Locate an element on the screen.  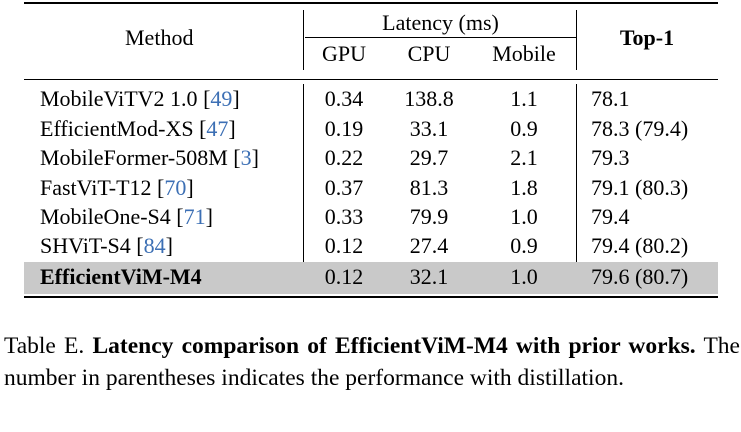
vline-method-header is located at coordinates (303, 40).